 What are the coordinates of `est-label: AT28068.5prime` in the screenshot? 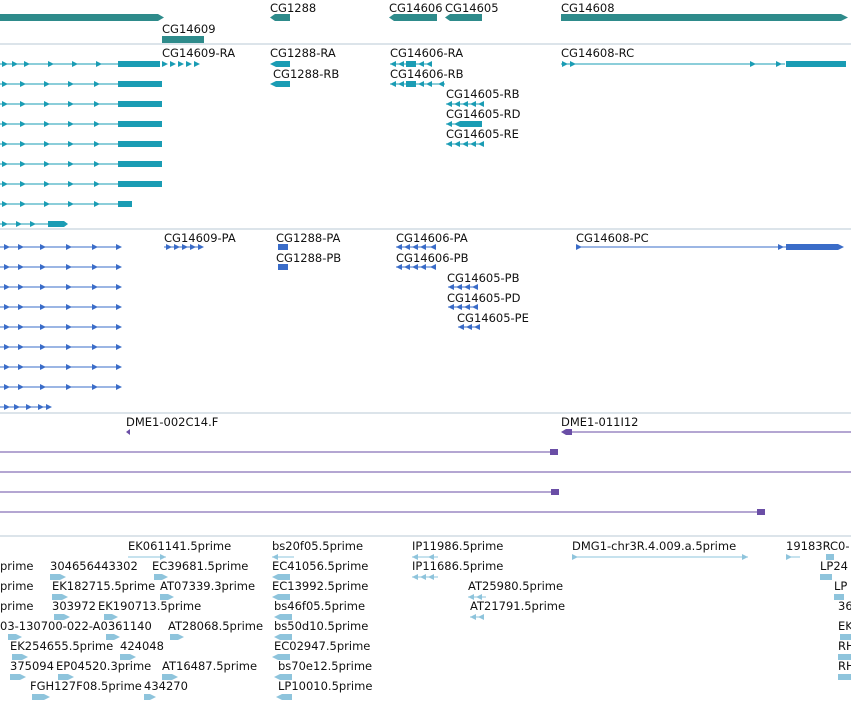 It's located at (215, 626).